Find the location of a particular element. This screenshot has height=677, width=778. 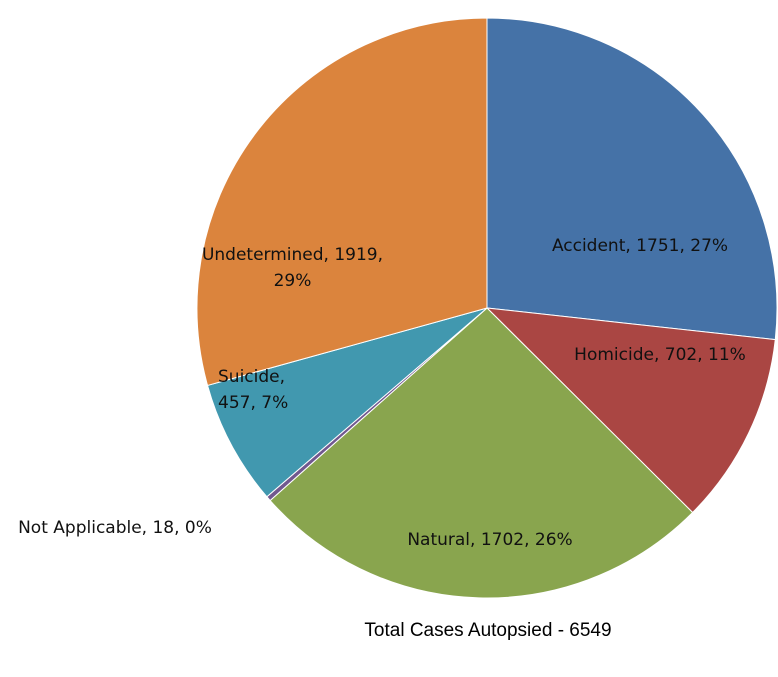

data-label: Natural, 1702, 26% is located at coordinates (490, 540).